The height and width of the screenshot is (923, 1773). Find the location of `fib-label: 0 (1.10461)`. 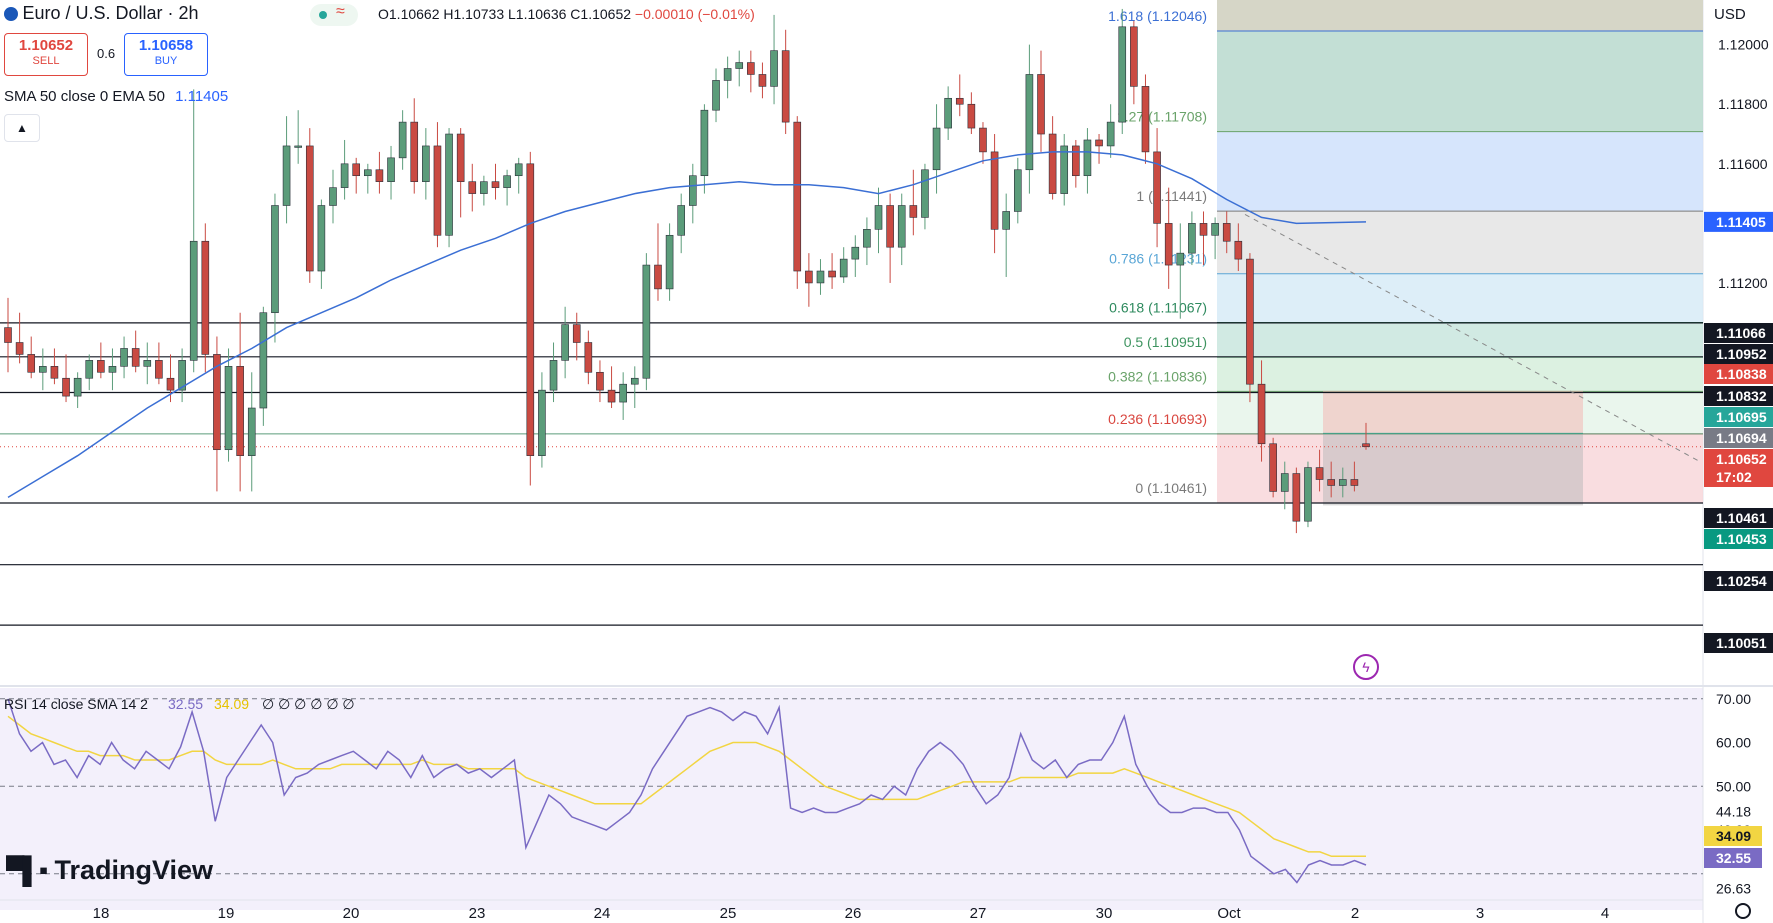

fib-label: 0 (1.10461) is located at coordinates (1171, 488).